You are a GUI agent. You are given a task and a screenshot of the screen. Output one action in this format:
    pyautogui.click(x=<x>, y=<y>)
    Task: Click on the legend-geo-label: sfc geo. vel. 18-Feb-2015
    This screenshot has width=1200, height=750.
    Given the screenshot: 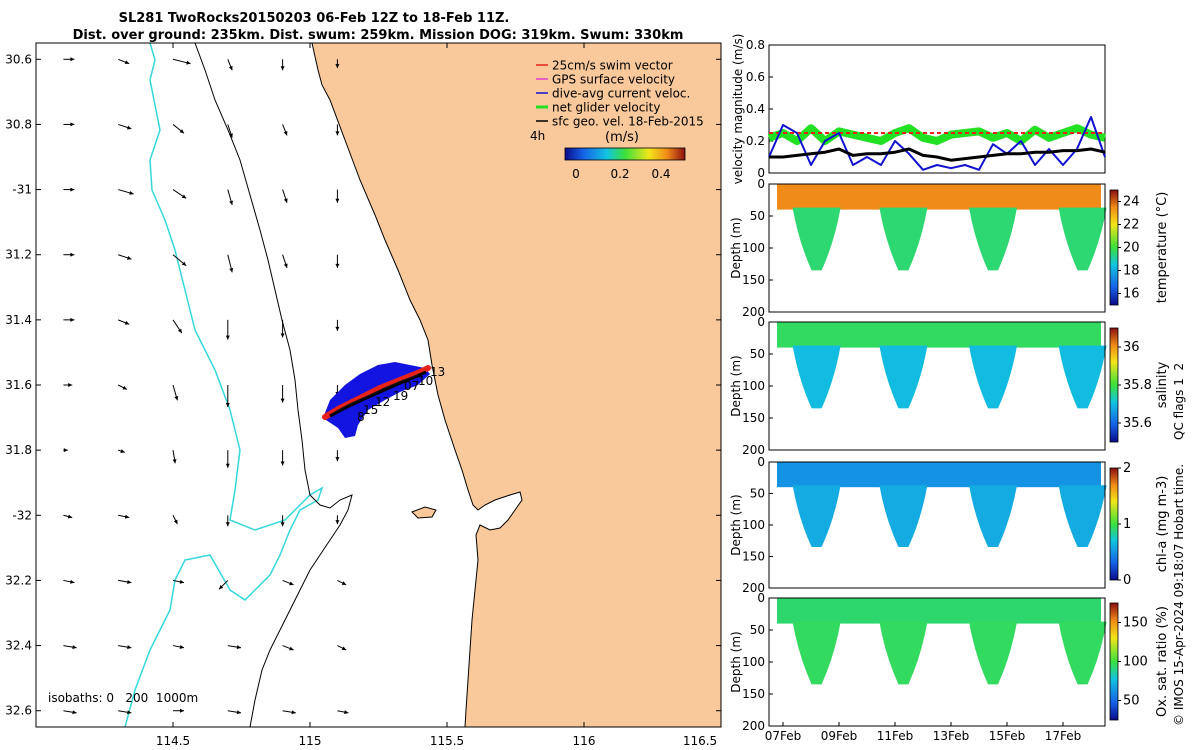 What is the action you would take?
    pyautogui.click(x=628, y=122)
    